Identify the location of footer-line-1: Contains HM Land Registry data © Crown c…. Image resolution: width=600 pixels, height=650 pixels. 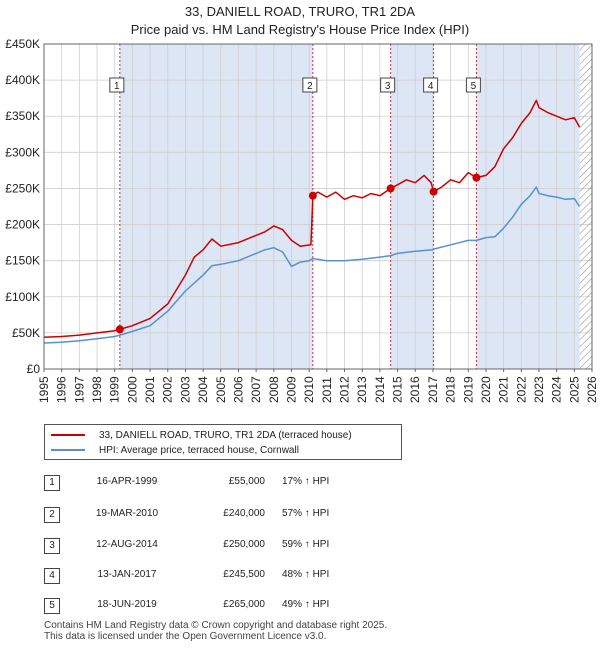
(216, 625).